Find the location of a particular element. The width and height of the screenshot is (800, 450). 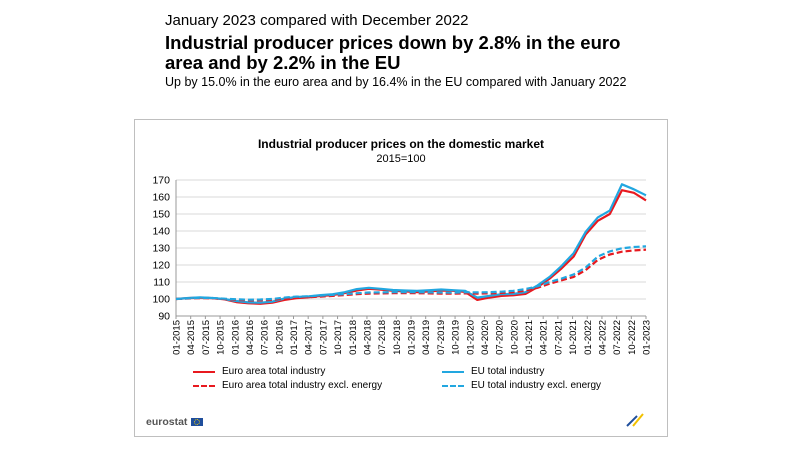

y-tick-label: 90 is located at coordinates (164, 317).